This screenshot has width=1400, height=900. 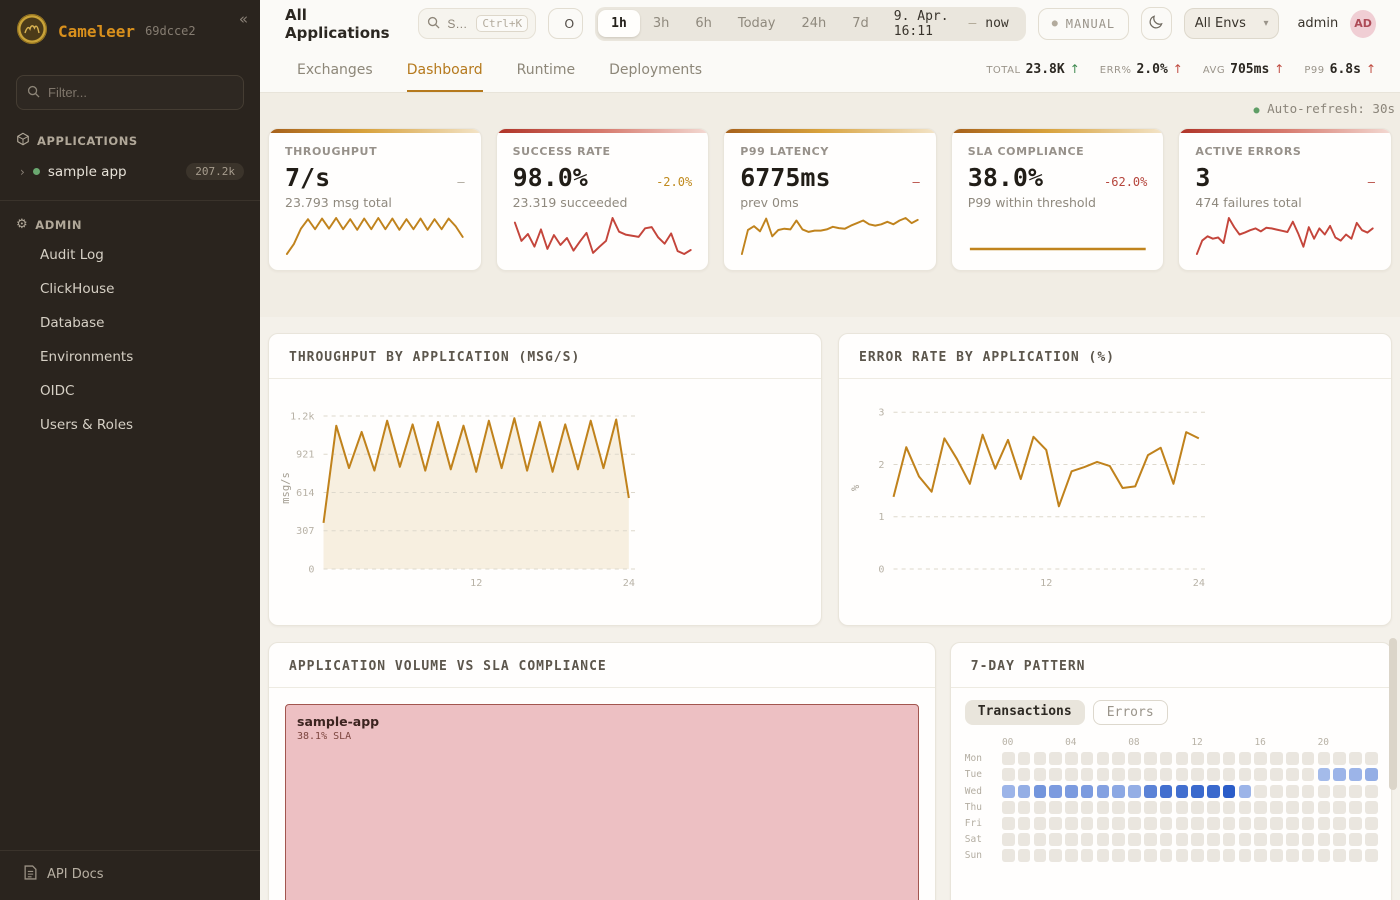 I want to click on tab-transactions: Transactions, so click(x=1024, y=712).